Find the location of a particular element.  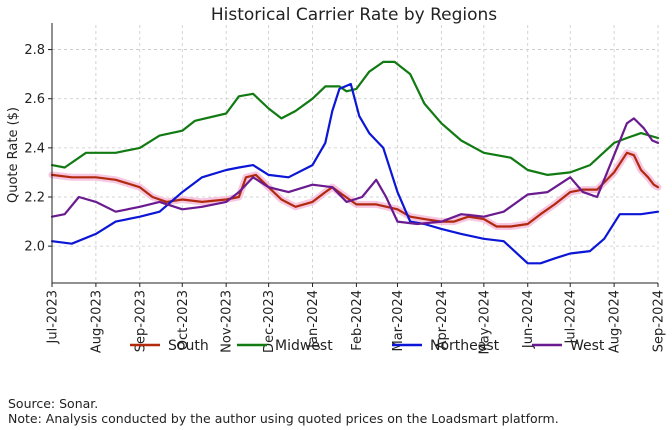

y-tick-label: 2.0 is located at coordinates (34, 247).